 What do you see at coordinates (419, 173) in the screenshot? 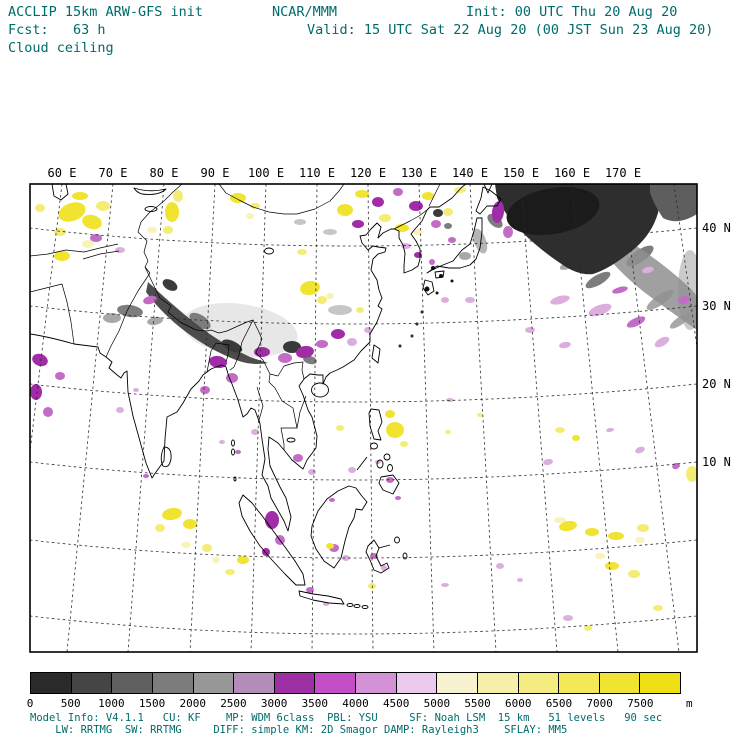
I see `lon-label: 130 E` at bounding box center [419, 173].